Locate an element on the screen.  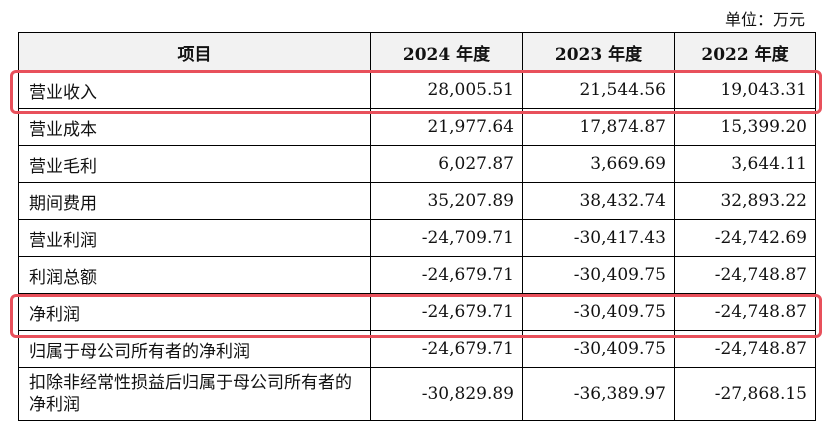
table-row: 净利润 -24,679.71 -30,409.75 -24,748.87 is located at coordinates (417, 312).